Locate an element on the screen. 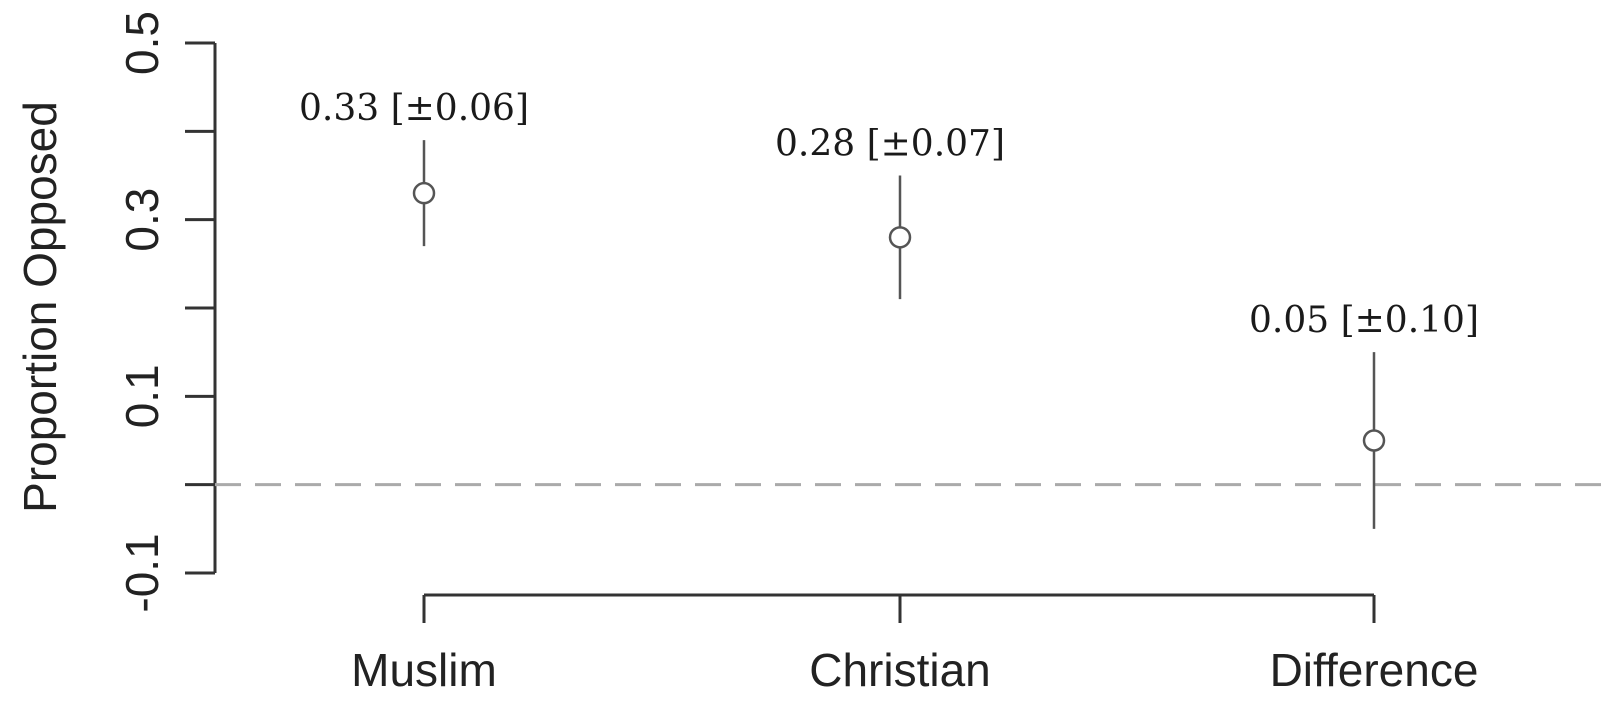  x-tick-label: Christian is located at coordinates (900, 670).